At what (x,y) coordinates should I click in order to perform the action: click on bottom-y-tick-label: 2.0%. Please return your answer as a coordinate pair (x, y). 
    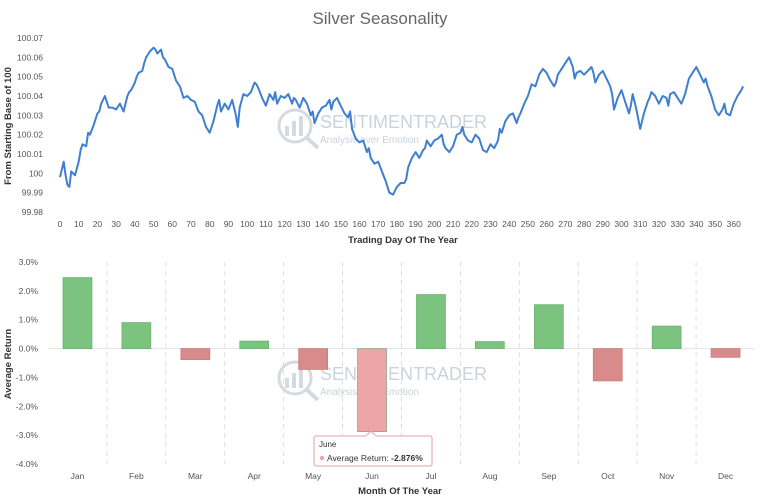
    Looking at the image, I should click on (29, 291).